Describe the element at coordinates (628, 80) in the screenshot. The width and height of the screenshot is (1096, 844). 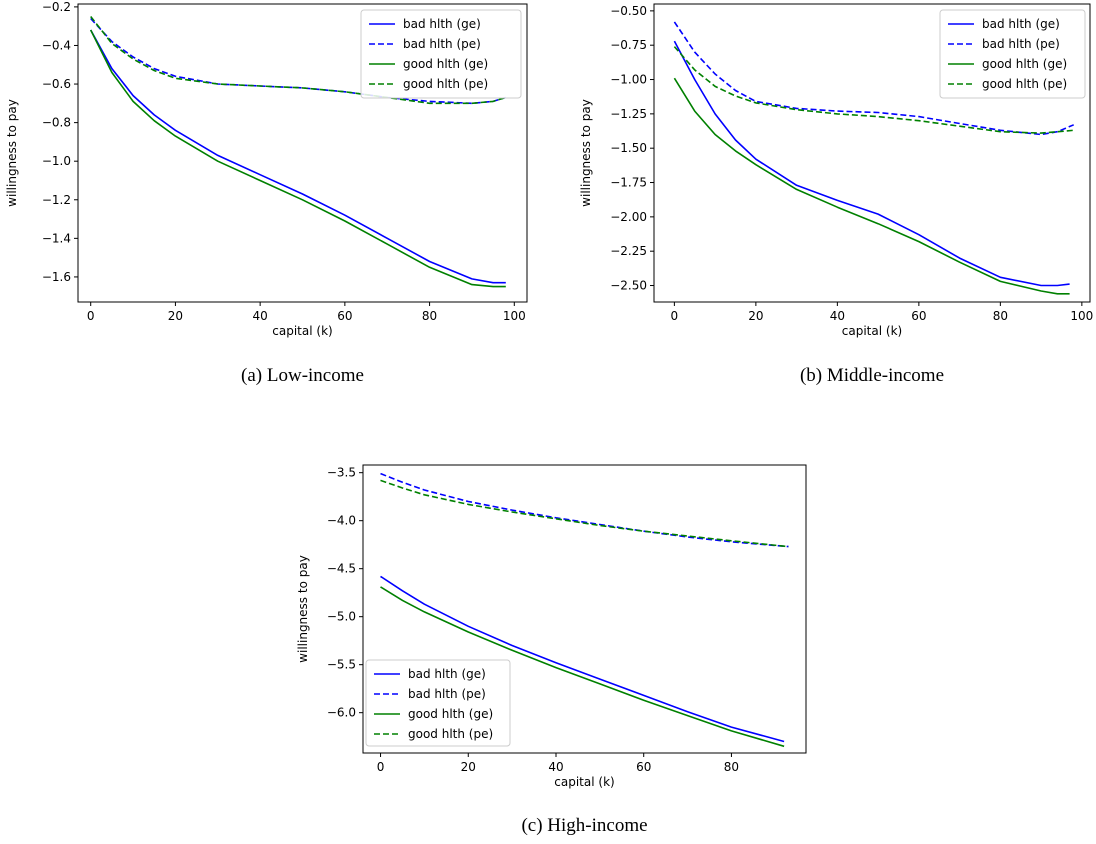
I see `y-tick-label: −1.00` at that location.